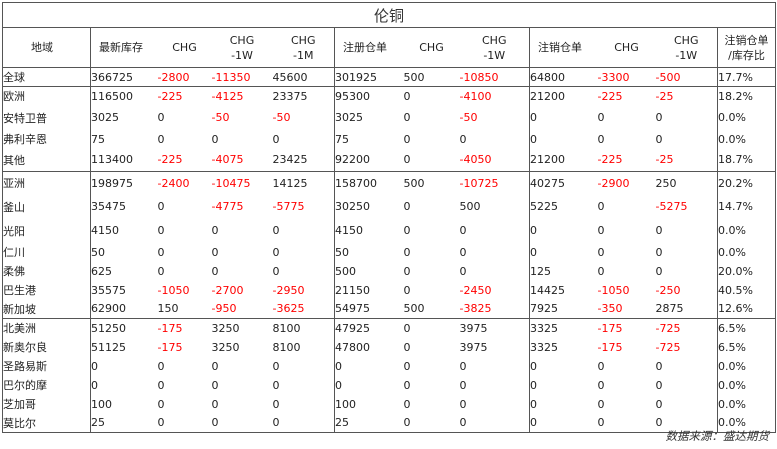 Image resolution: width=777 pixels, height=449 pixels. Describe the element at coordinates (352, 206) in the screenshot. I see `registered-warrants-cell: 30250` at that location.